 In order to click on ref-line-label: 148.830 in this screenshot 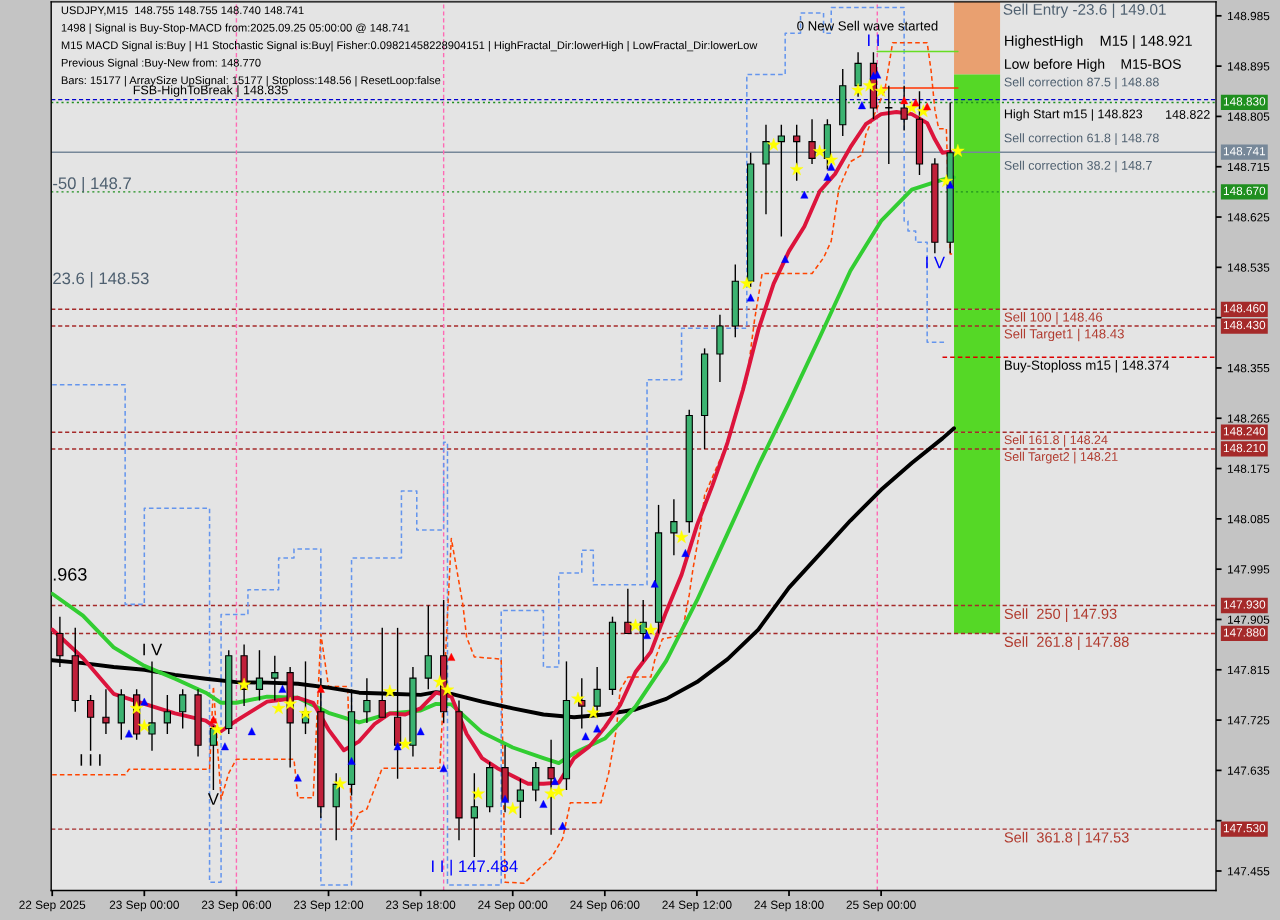, I will do `click(1244, 101)`.